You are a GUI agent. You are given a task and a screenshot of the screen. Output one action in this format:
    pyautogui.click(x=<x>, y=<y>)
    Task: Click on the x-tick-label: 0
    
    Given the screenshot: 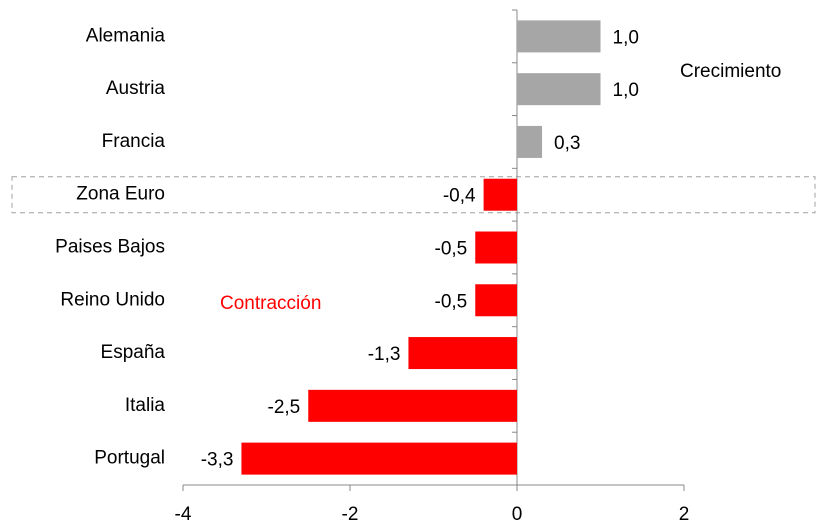 What is the action you would take?
    pyautogui.click(x=517, y=514)
    